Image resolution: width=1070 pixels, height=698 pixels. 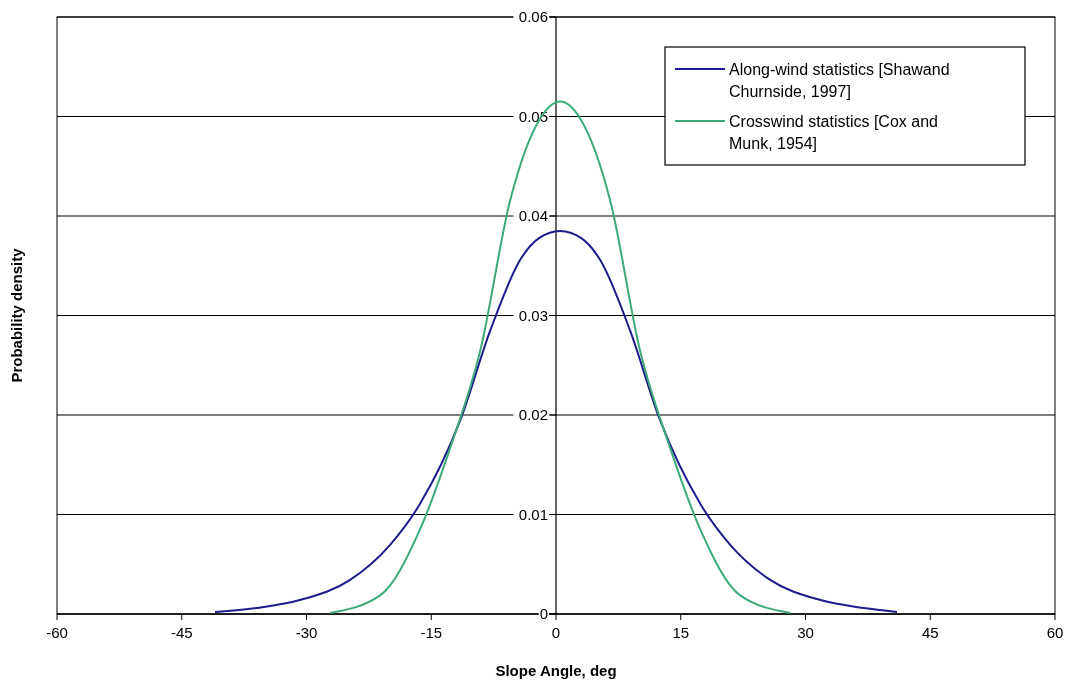 I want to click on x-tick-label: 30, so click(x=805, y=632).